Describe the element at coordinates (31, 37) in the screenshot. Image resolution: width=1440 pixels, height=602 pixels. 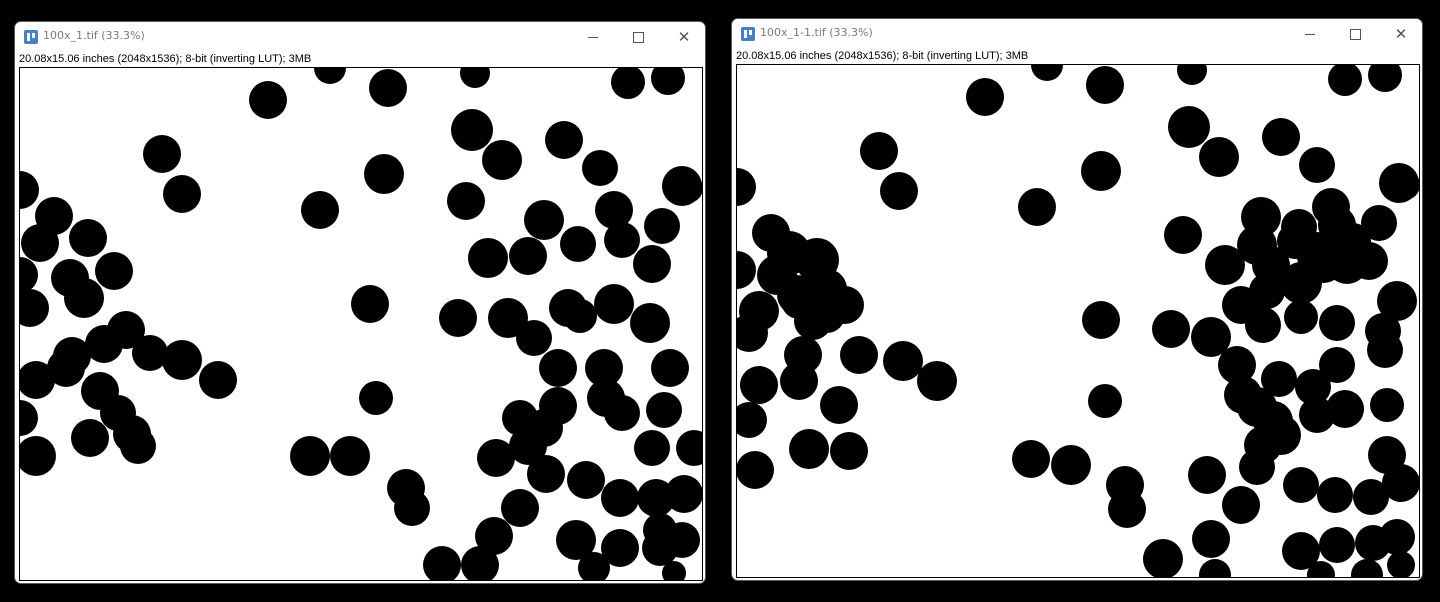
I see `imagej-icon` at that location.